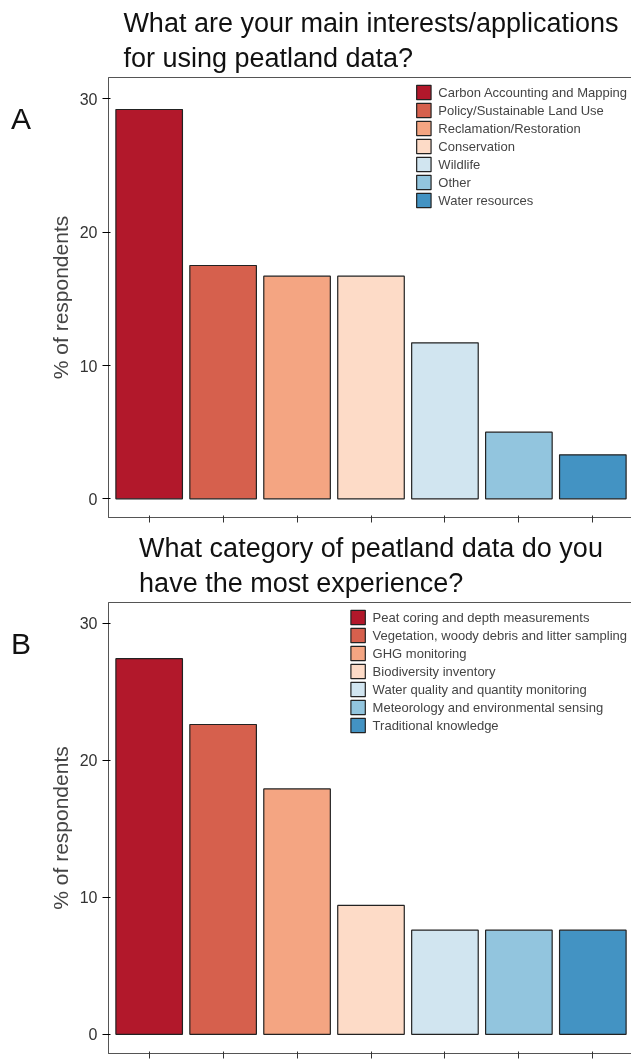 The width and height of the screenshot is (631, 1063). Describe the element at coordinates (371, 565) in the screenshot. I see `chart-title: What category of peatland data do you have the most experience?` at that location.